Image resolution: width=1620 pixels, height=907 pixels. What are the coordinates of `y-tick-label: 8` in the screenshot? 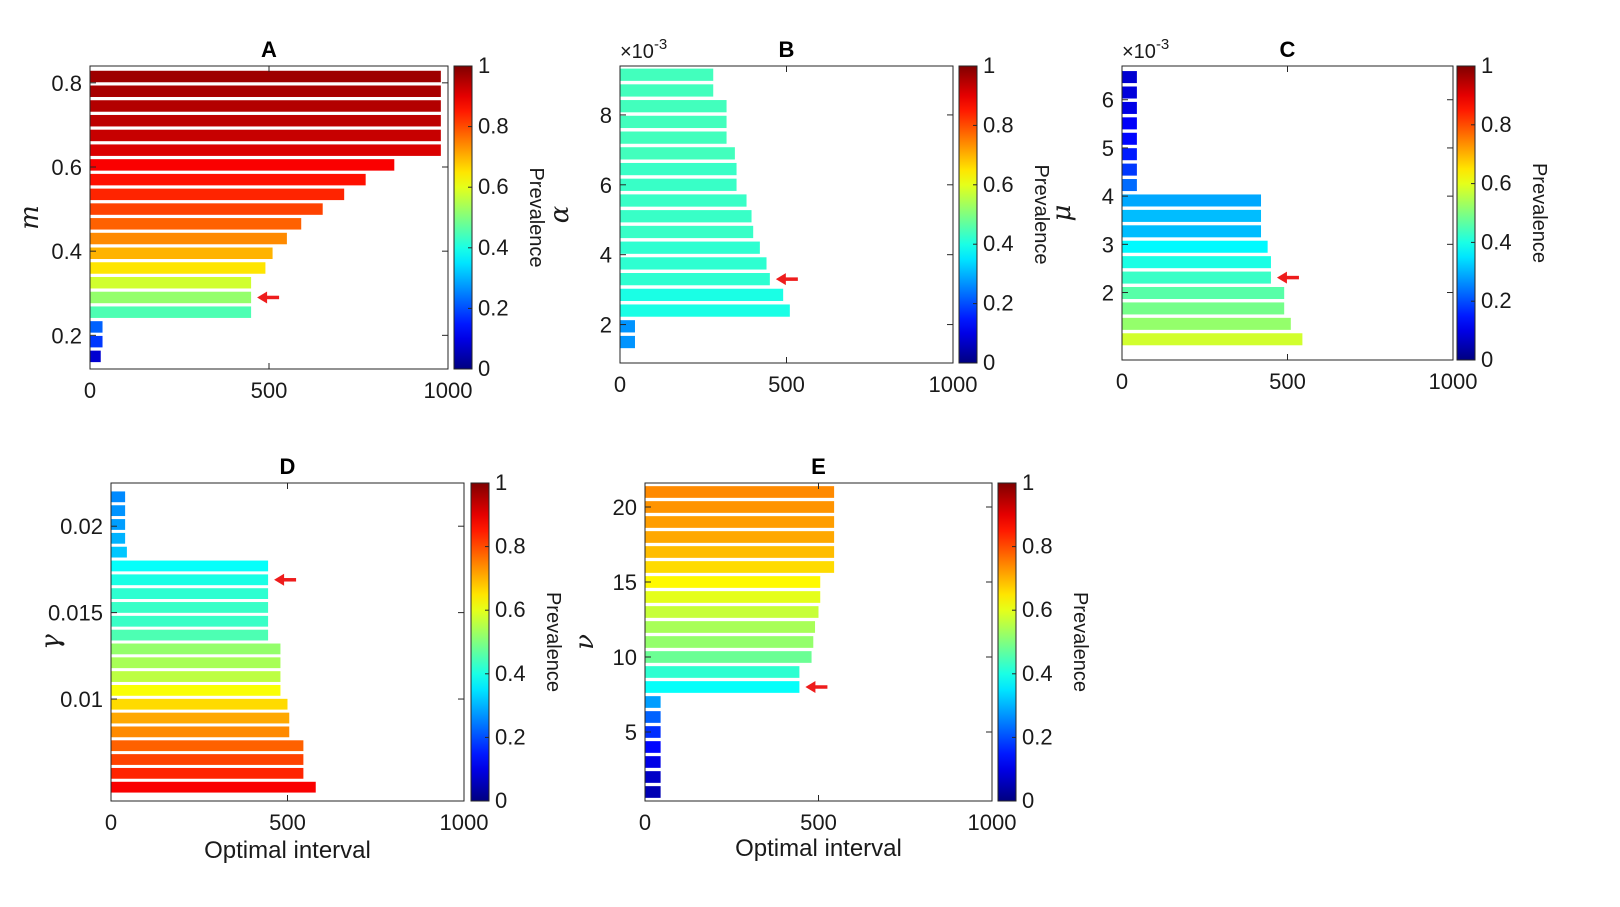 It's located at (606, 115).